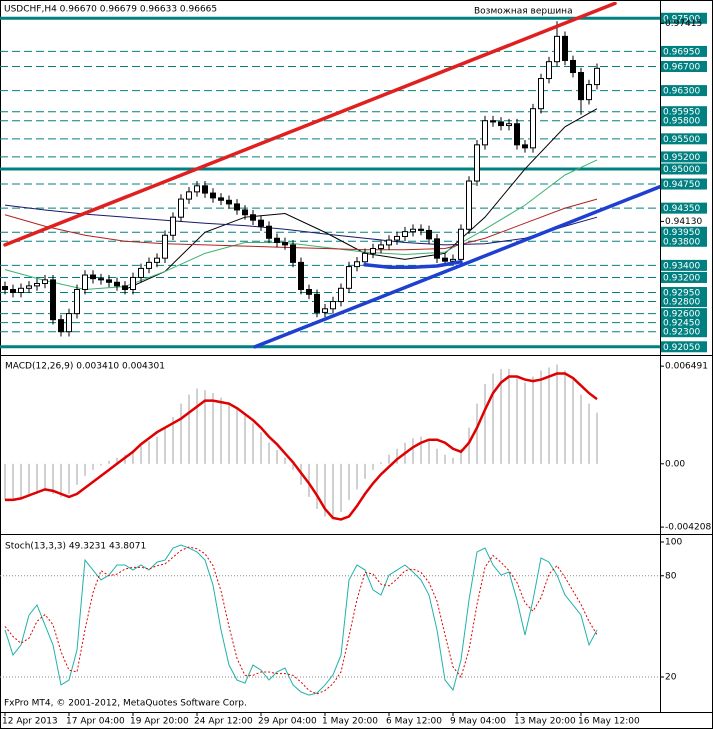 The height and width of the screenshot is (729, 713). I want to click on y-tick-label: 0.006491, so click(686, 367).